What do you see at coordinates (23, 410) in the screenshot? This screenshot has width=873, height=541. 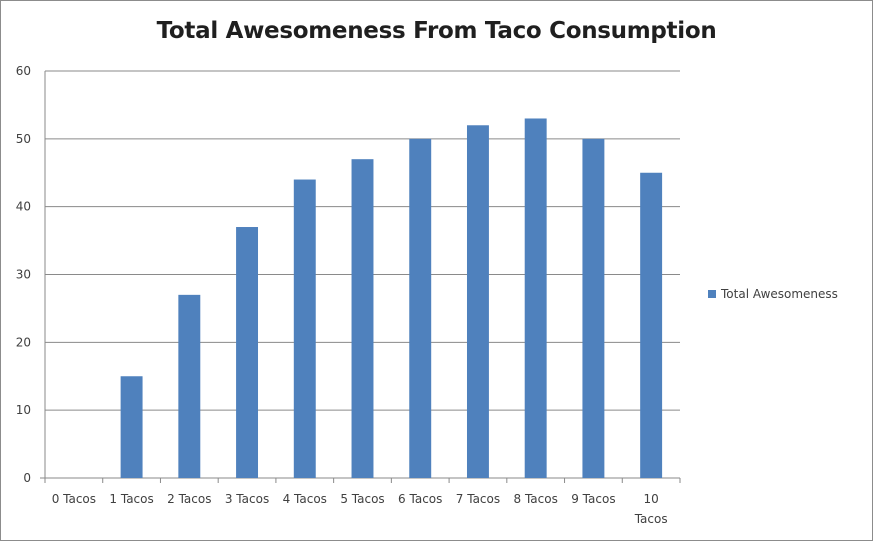 I see `y-tick-label: 10` at bounding box center [23, 410].